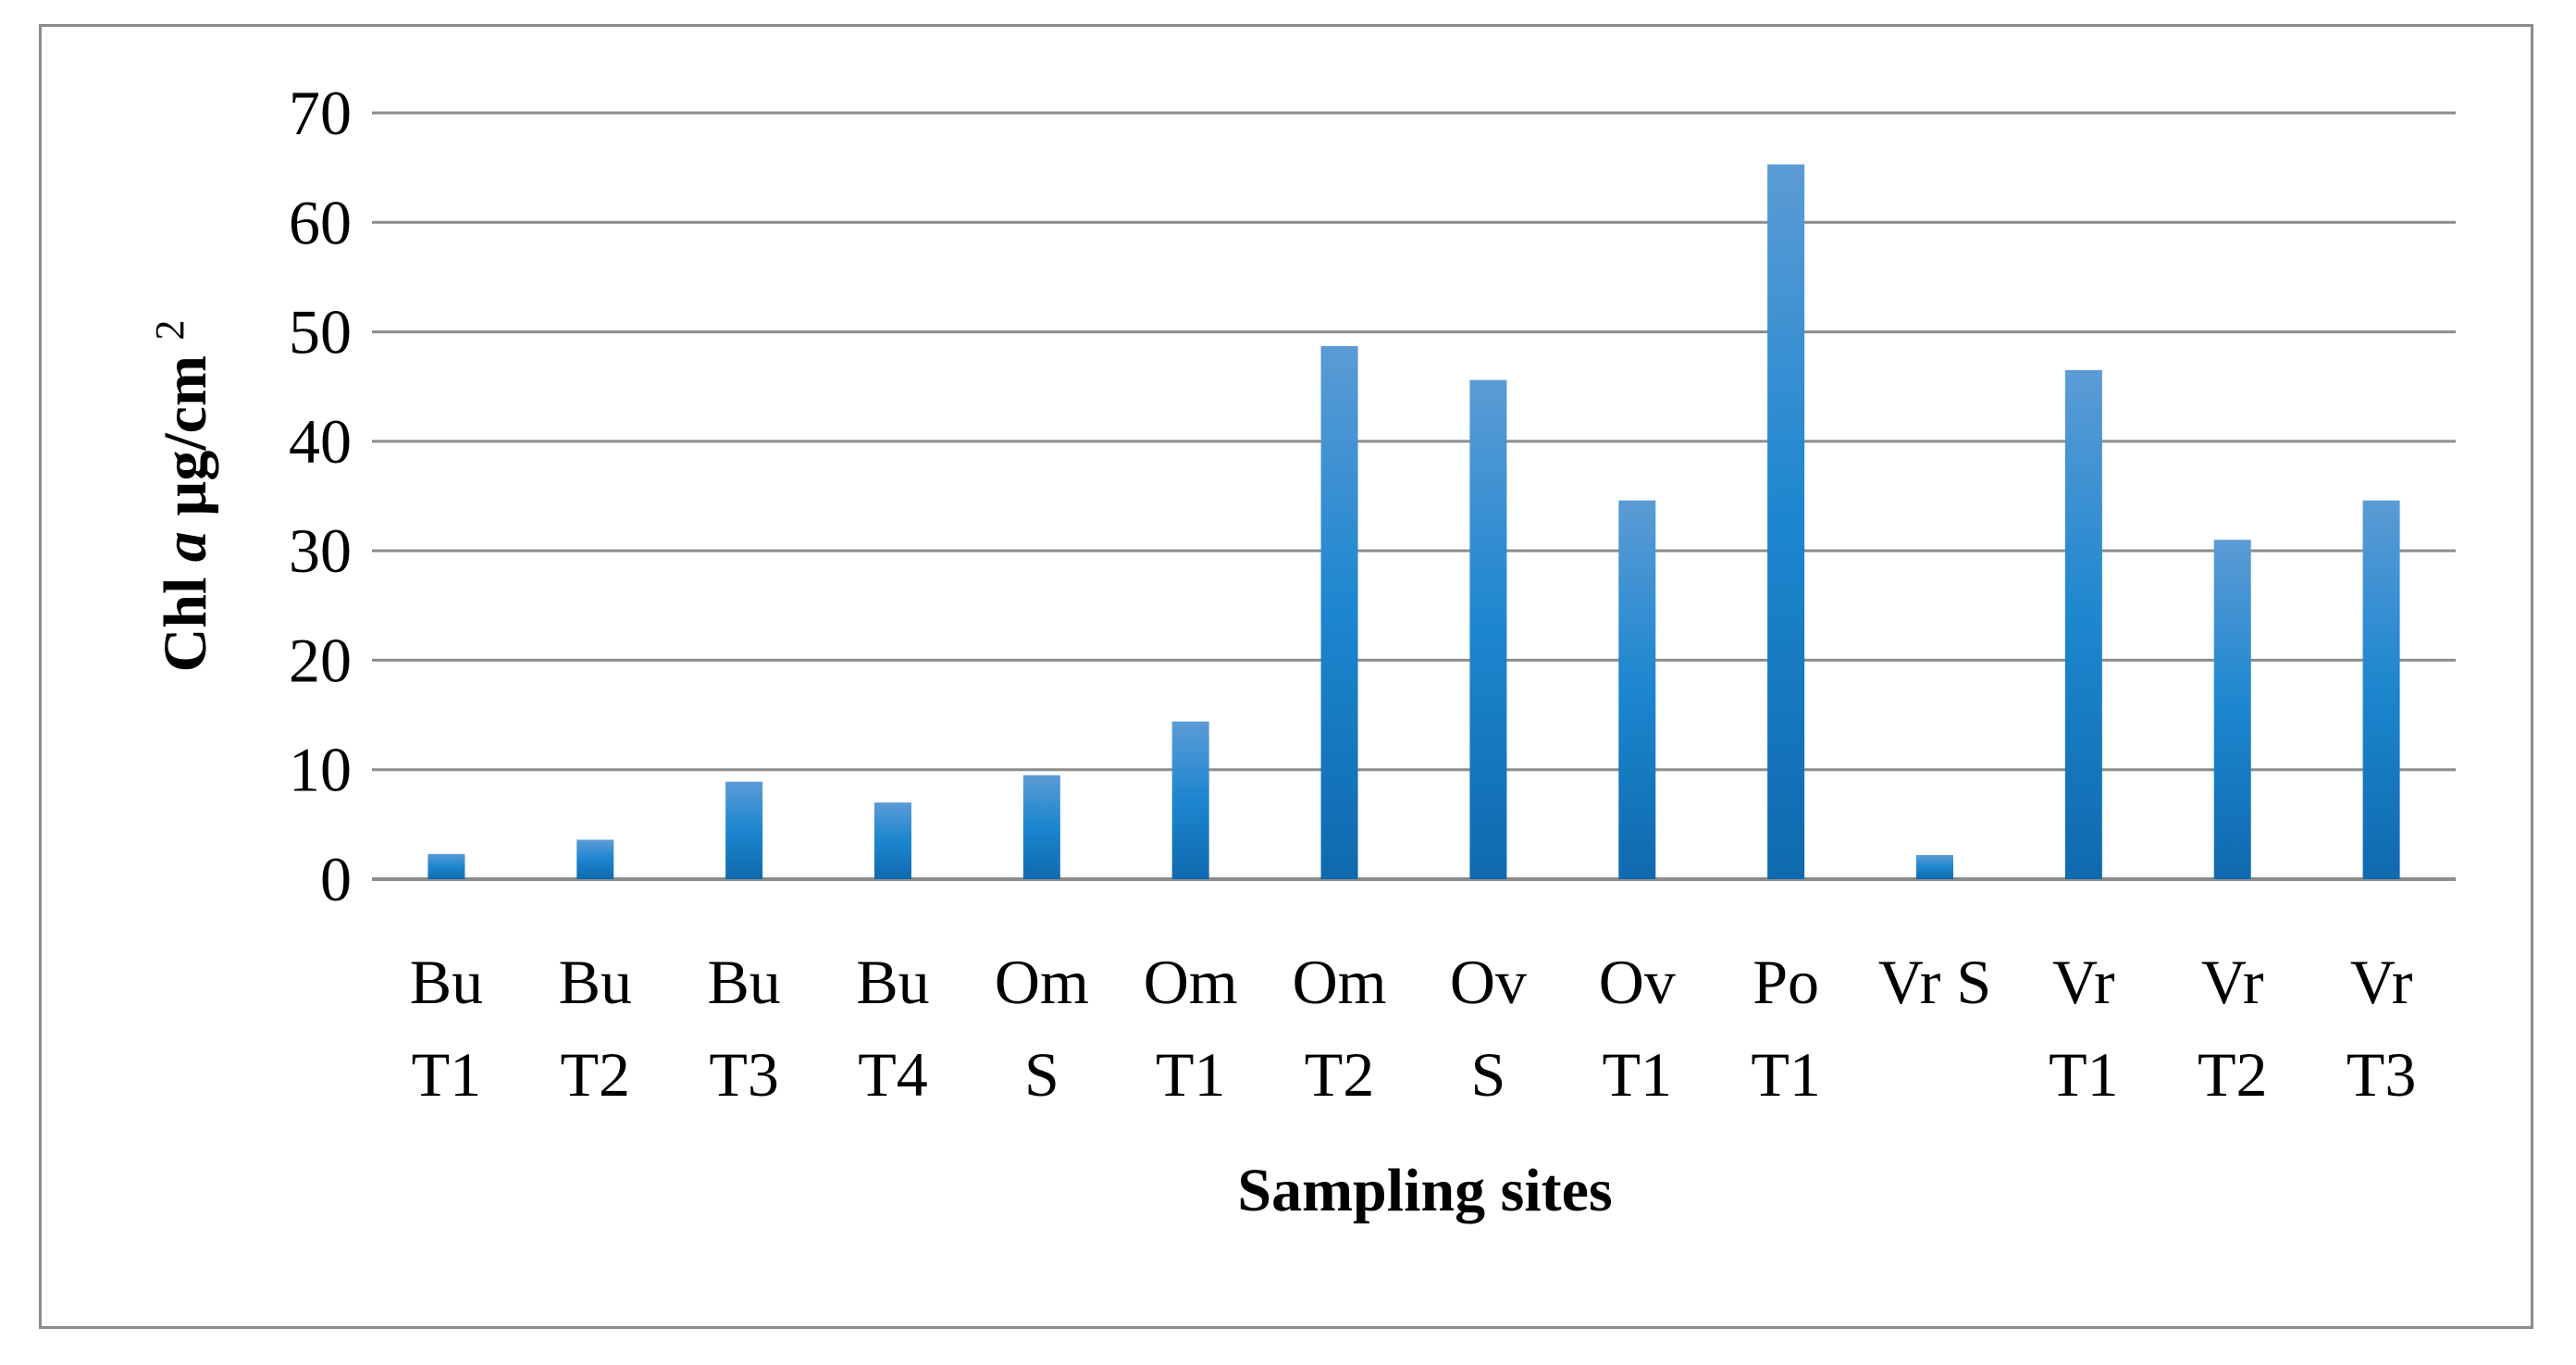  I want to click on x-category-label: Ov S, so click(1488, 1028).